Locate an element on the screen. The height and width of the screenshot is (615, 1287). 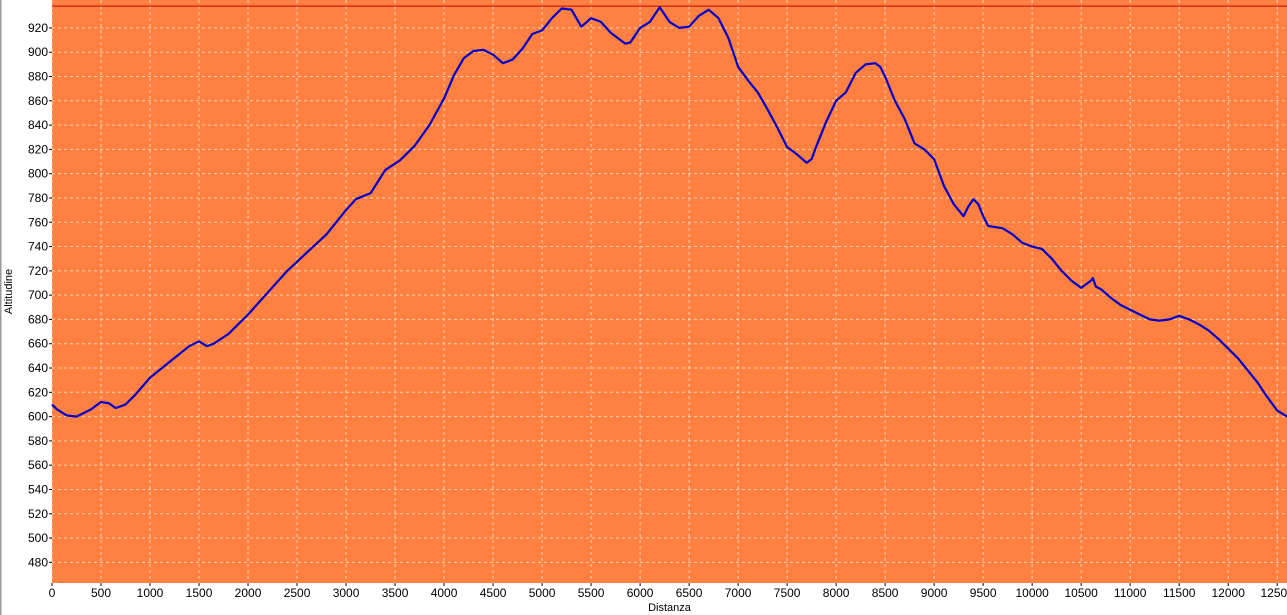
y-tick-label: 880 is located at coordinates (38, 77).